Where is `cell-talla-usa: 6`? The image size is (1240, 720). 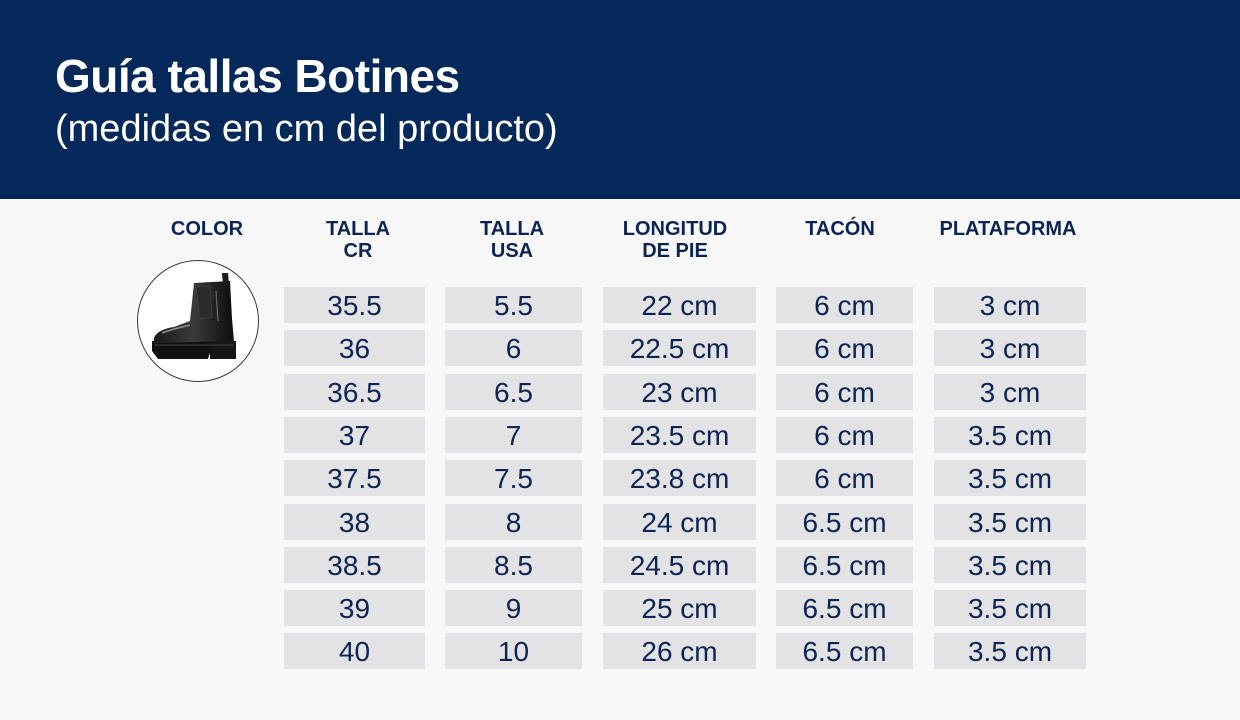 cell-talla-usa: 6 is located at coordinates (513, 348).